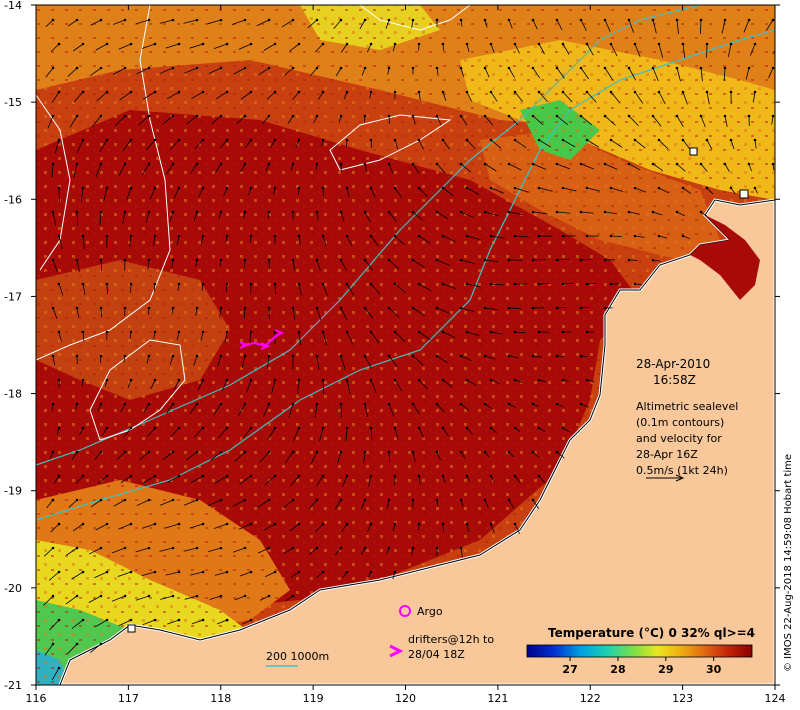 This screenshot has height=710, width=800. Describe the element at coordinates (673, 364) in the screenshot. I see `date-title: 28-Apr-2010` at that location.